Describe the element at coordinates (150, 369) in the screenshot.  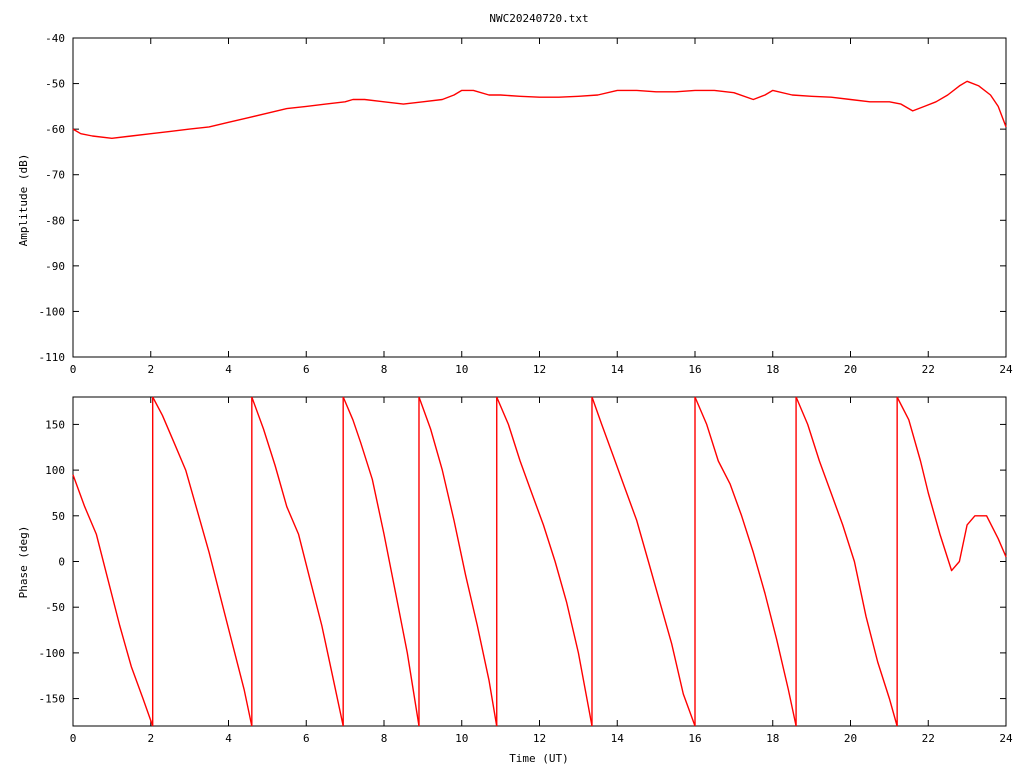
I see `amplitude-x-tick-label: 2` at that location.